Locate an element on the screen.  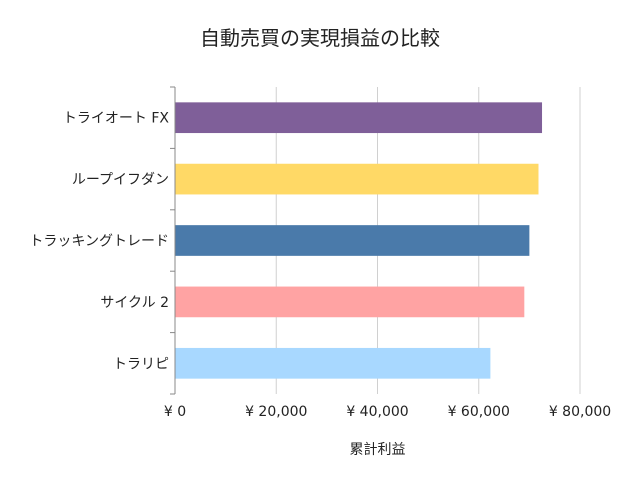
x-tick-label: ¥ 20,000 is located at coordinates (276, 412).